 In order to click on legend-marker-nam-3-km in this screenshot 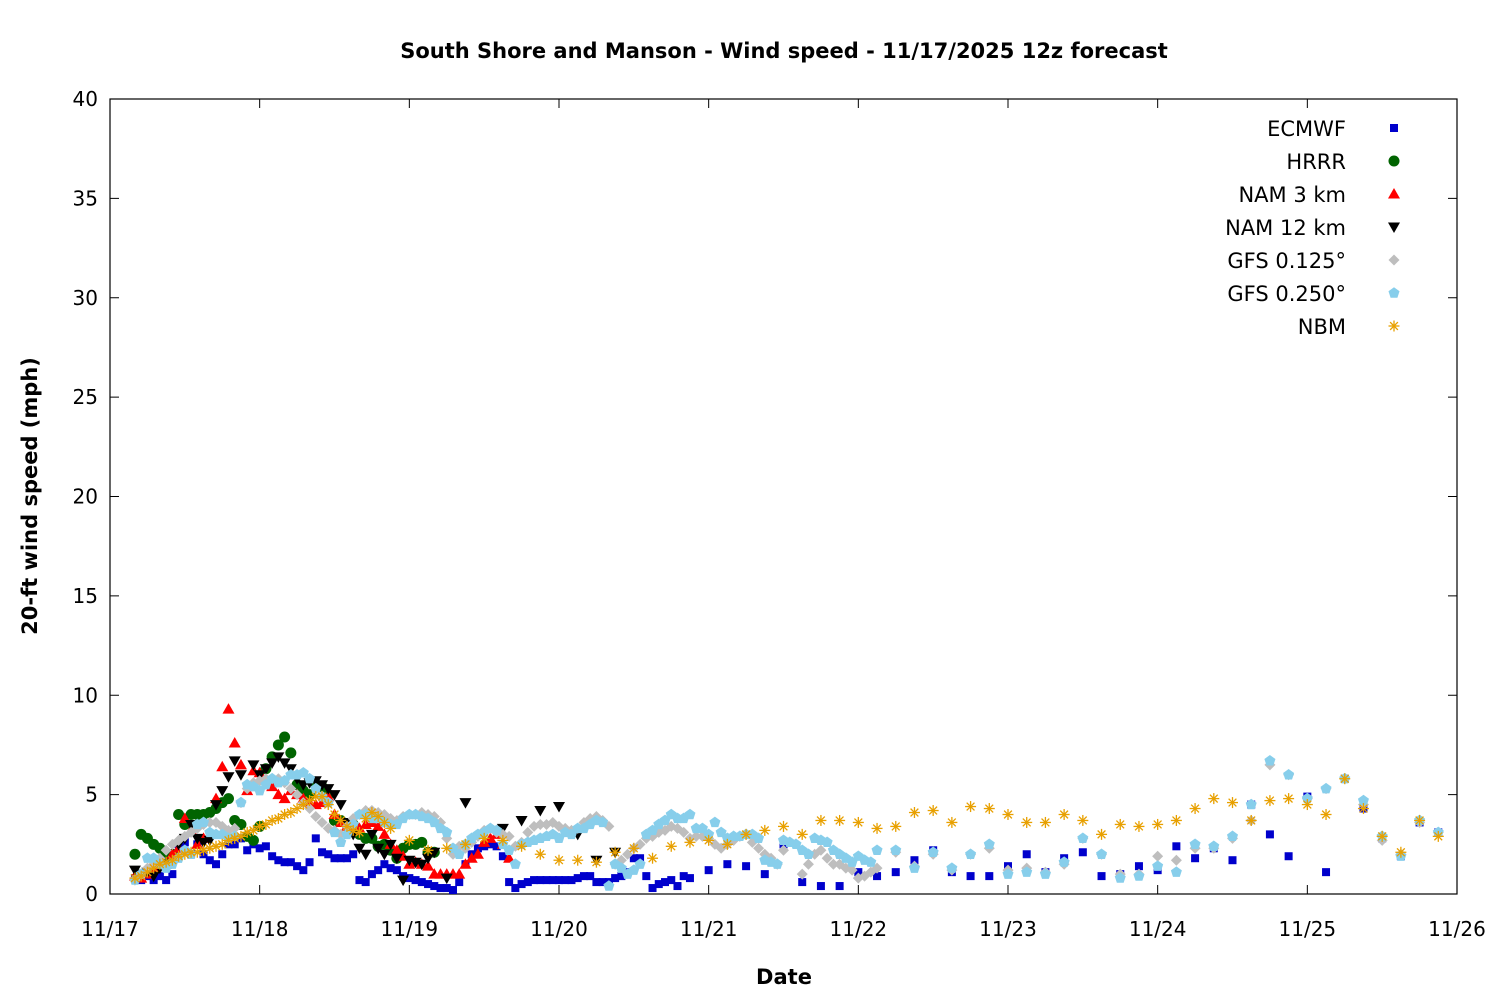, I will do `click(1394, 193)`.